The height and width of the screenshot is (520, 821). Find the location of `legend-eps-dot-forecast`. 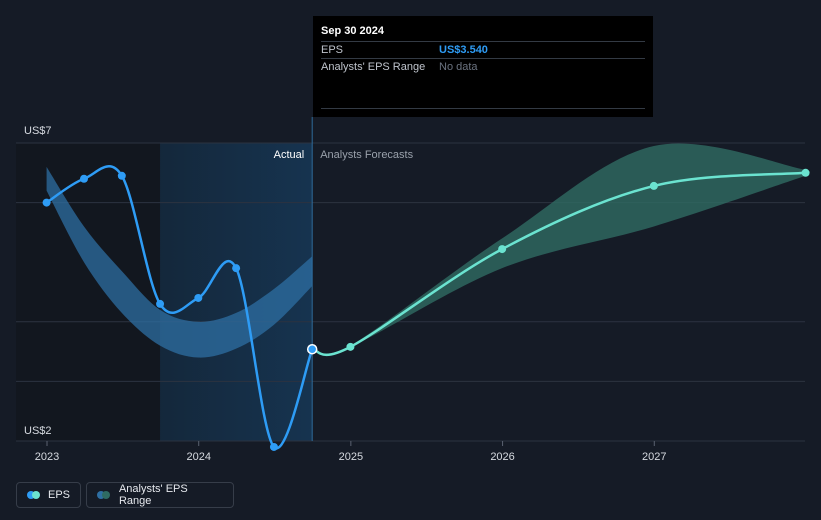

legend-eps-dot-forecast is located at coordinates (36, 495).